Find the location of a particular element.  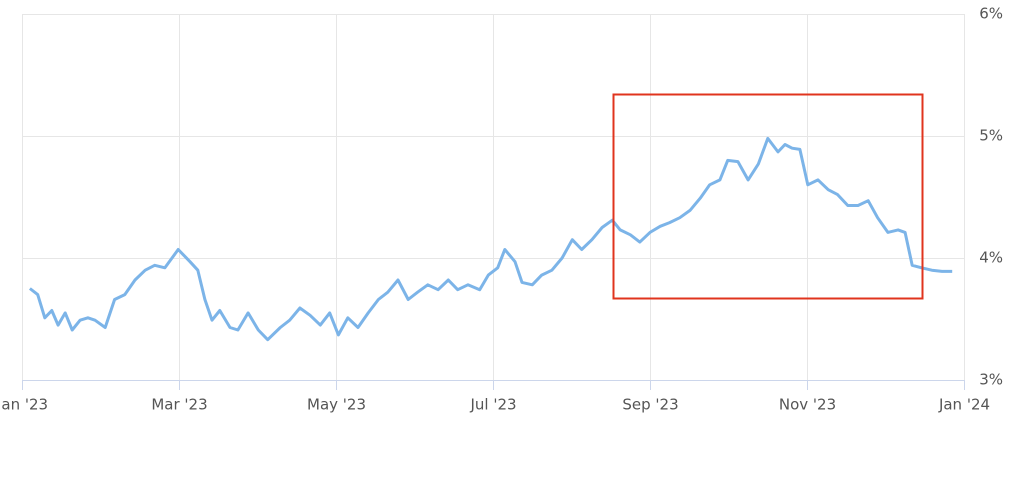

x-tick-label: May '23 is located at coordinates (336, 405).